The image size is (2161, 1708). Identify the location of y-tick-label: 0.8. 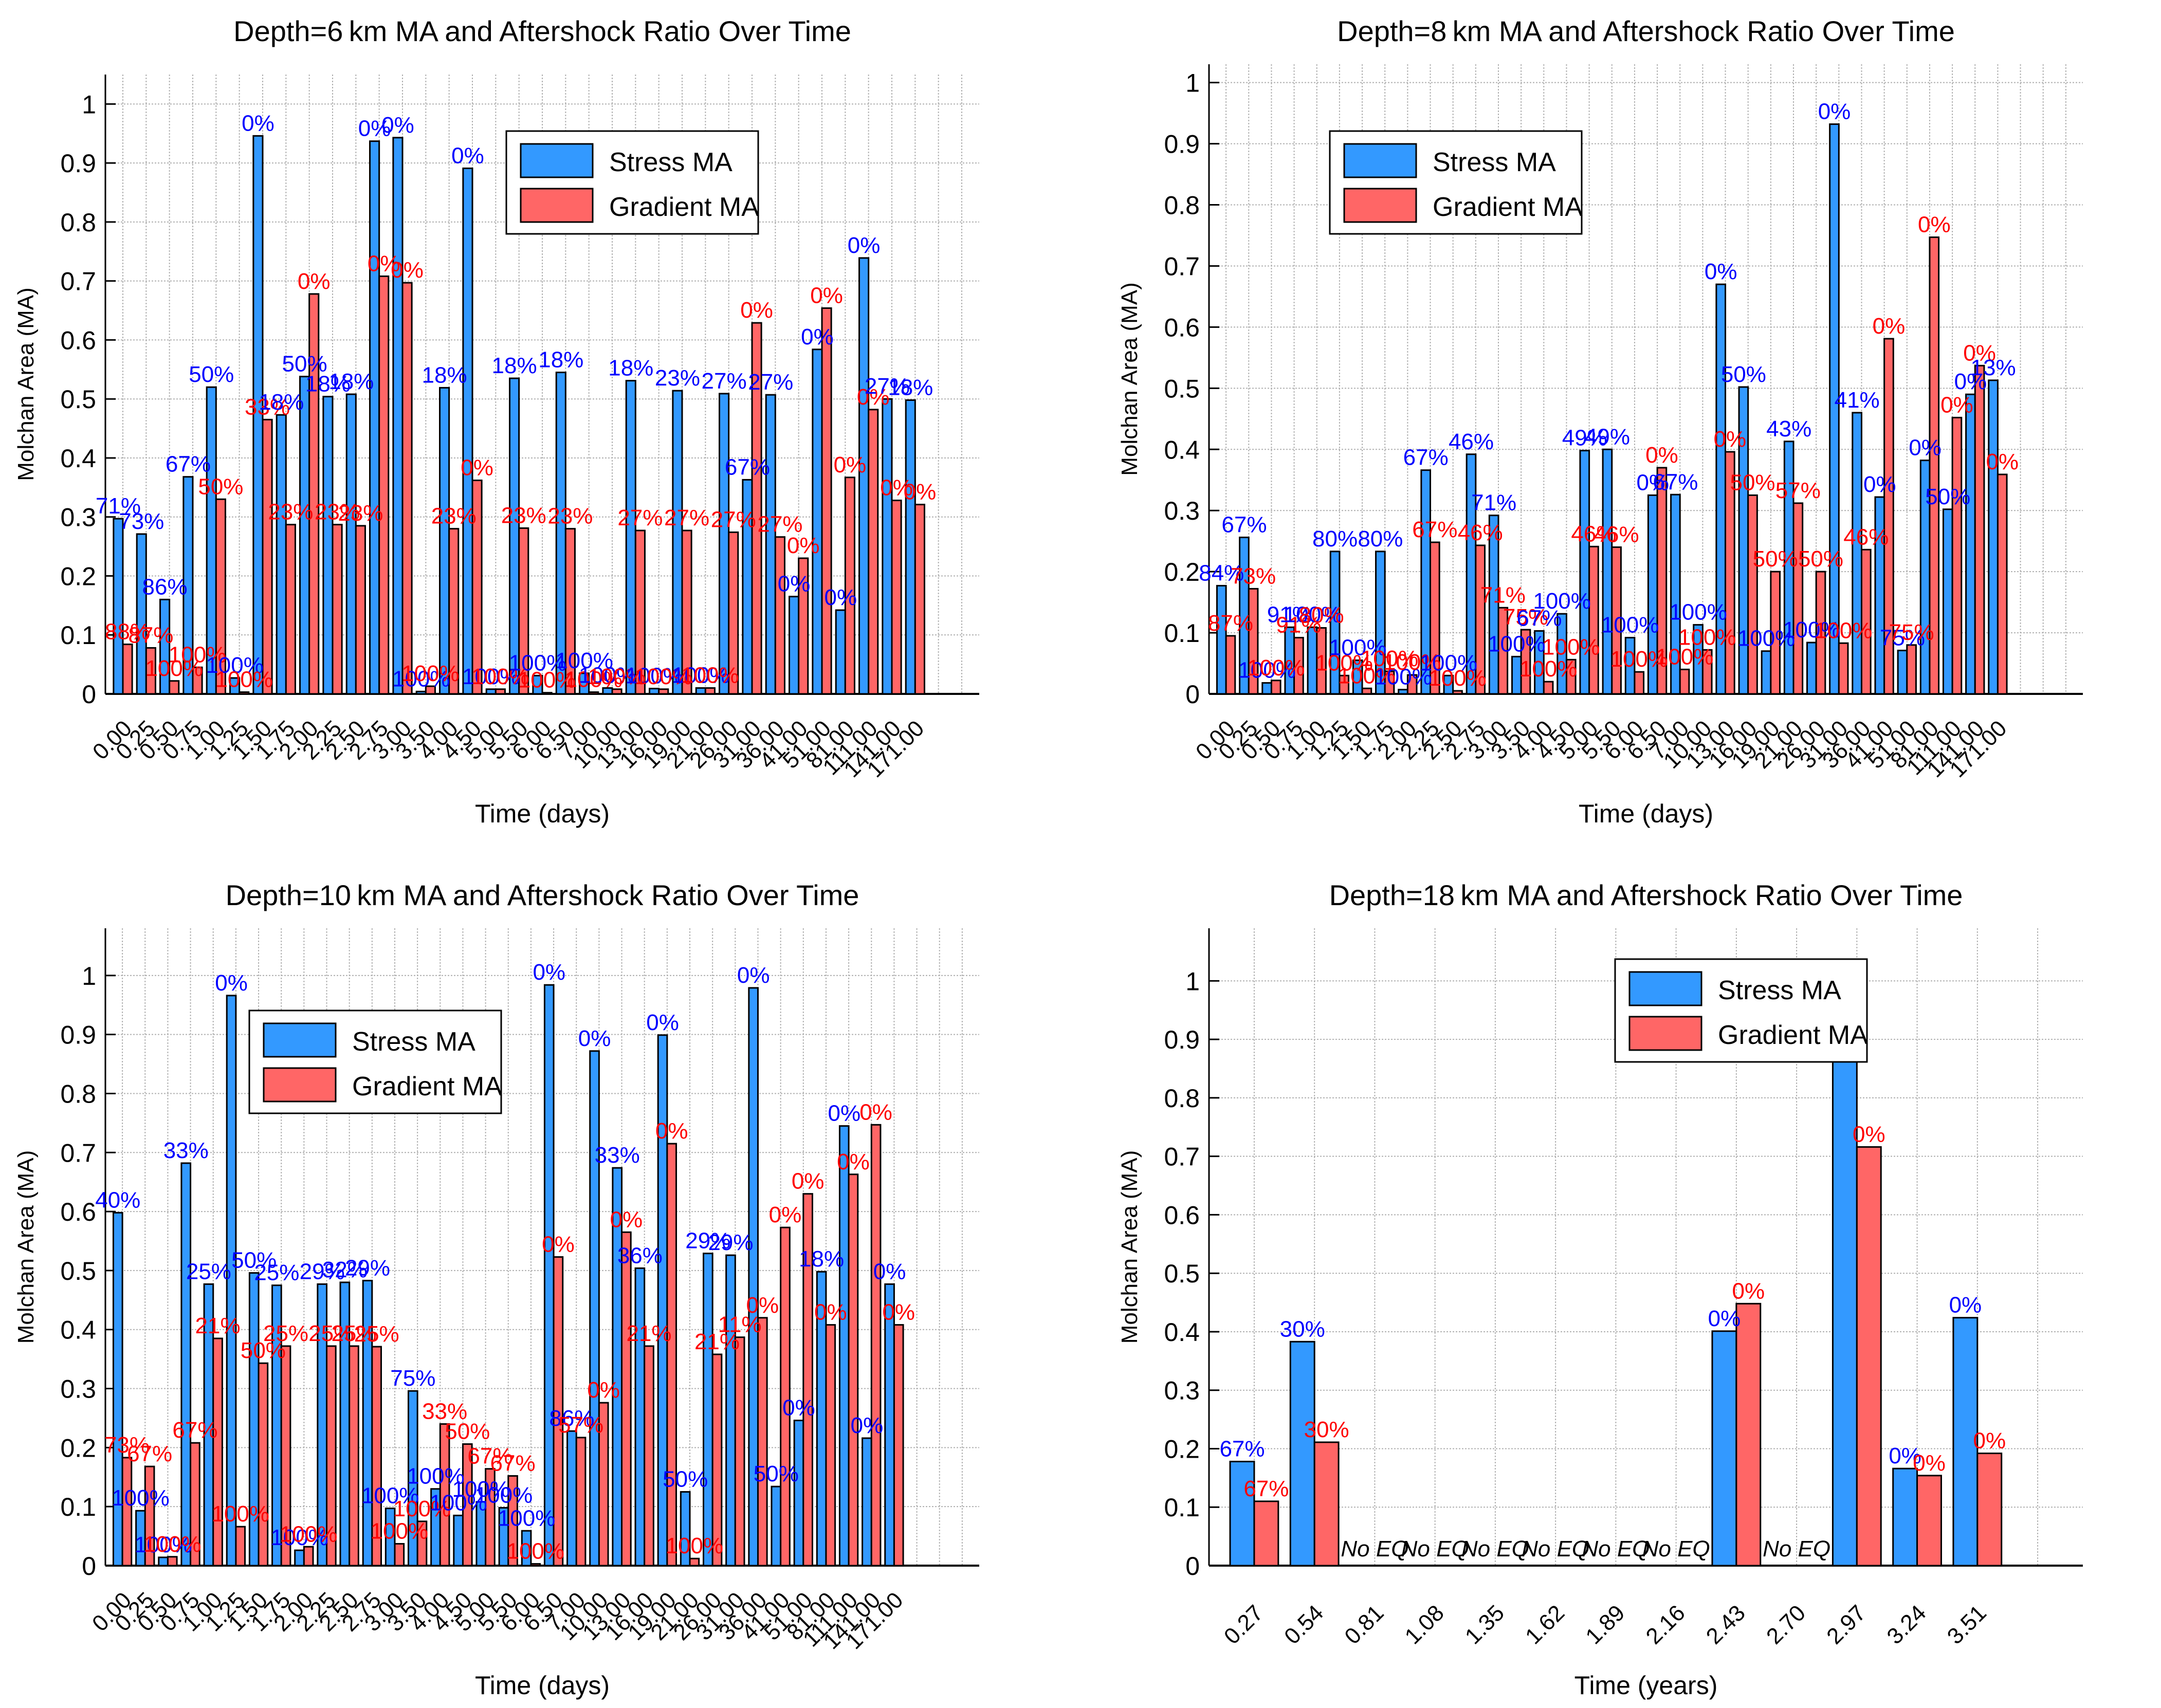
(78, 1094).